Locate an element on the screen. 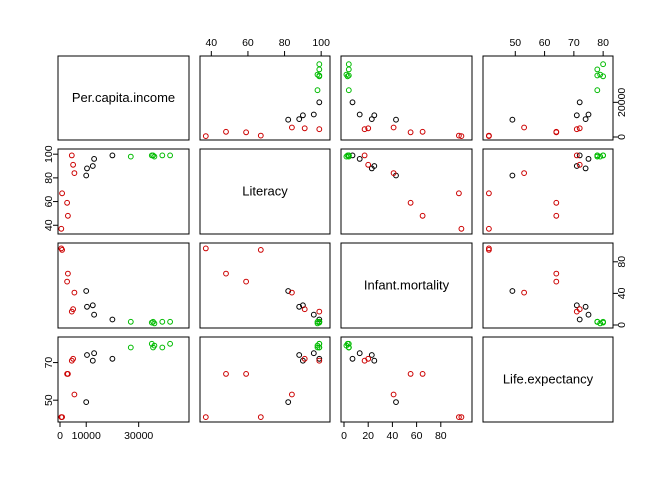  panel-infant-mortality-vs-infant-mortality is located at coordinates (406, 285).